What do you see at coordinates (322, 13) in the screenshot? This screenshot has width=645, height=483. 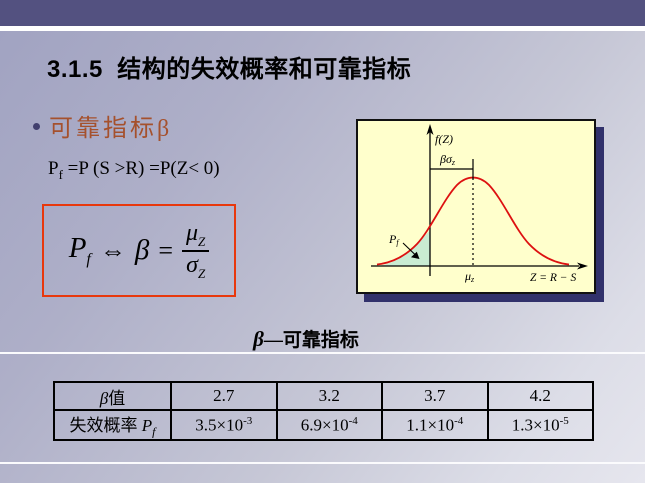 I see `slide-top-bar` at bounding box center [322, 13].